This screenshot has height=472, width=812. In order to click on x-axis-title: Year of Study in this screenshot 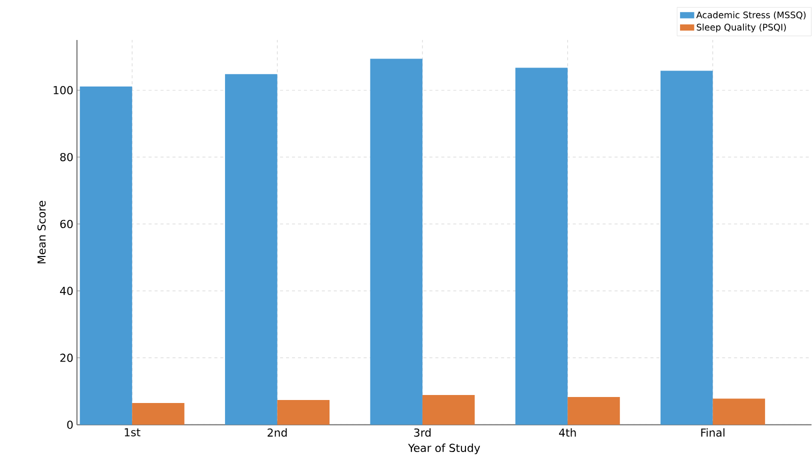, I will do `click(444, 449)`.